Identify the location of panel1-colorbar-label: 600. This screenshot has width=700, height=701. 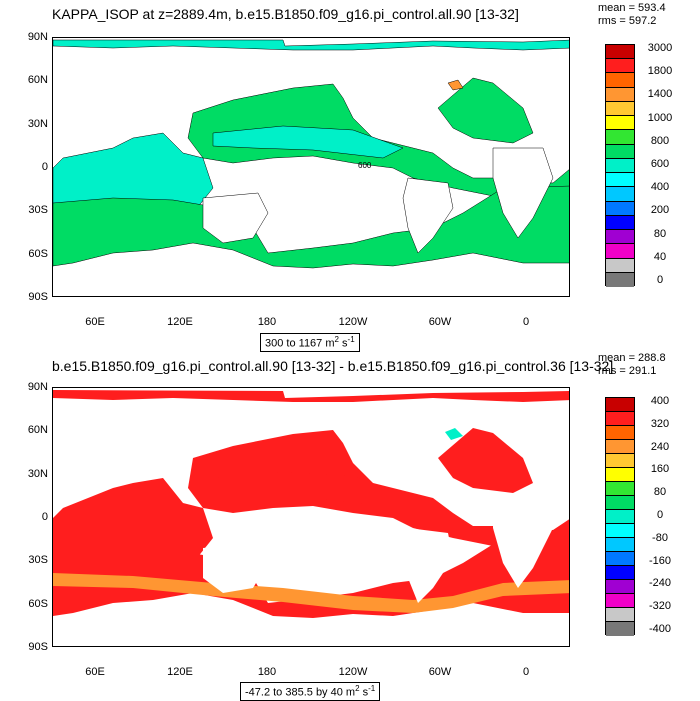
(660, 164).